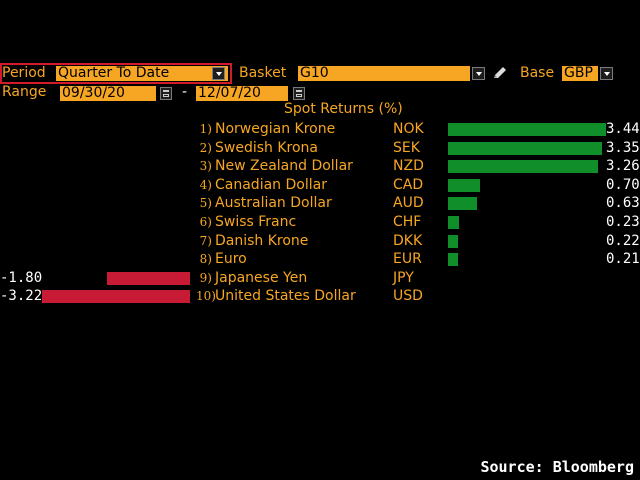 This screenshot has height=480, width=640. I want to click on source-credit: Source: Bloomberg, so click(557, 467).